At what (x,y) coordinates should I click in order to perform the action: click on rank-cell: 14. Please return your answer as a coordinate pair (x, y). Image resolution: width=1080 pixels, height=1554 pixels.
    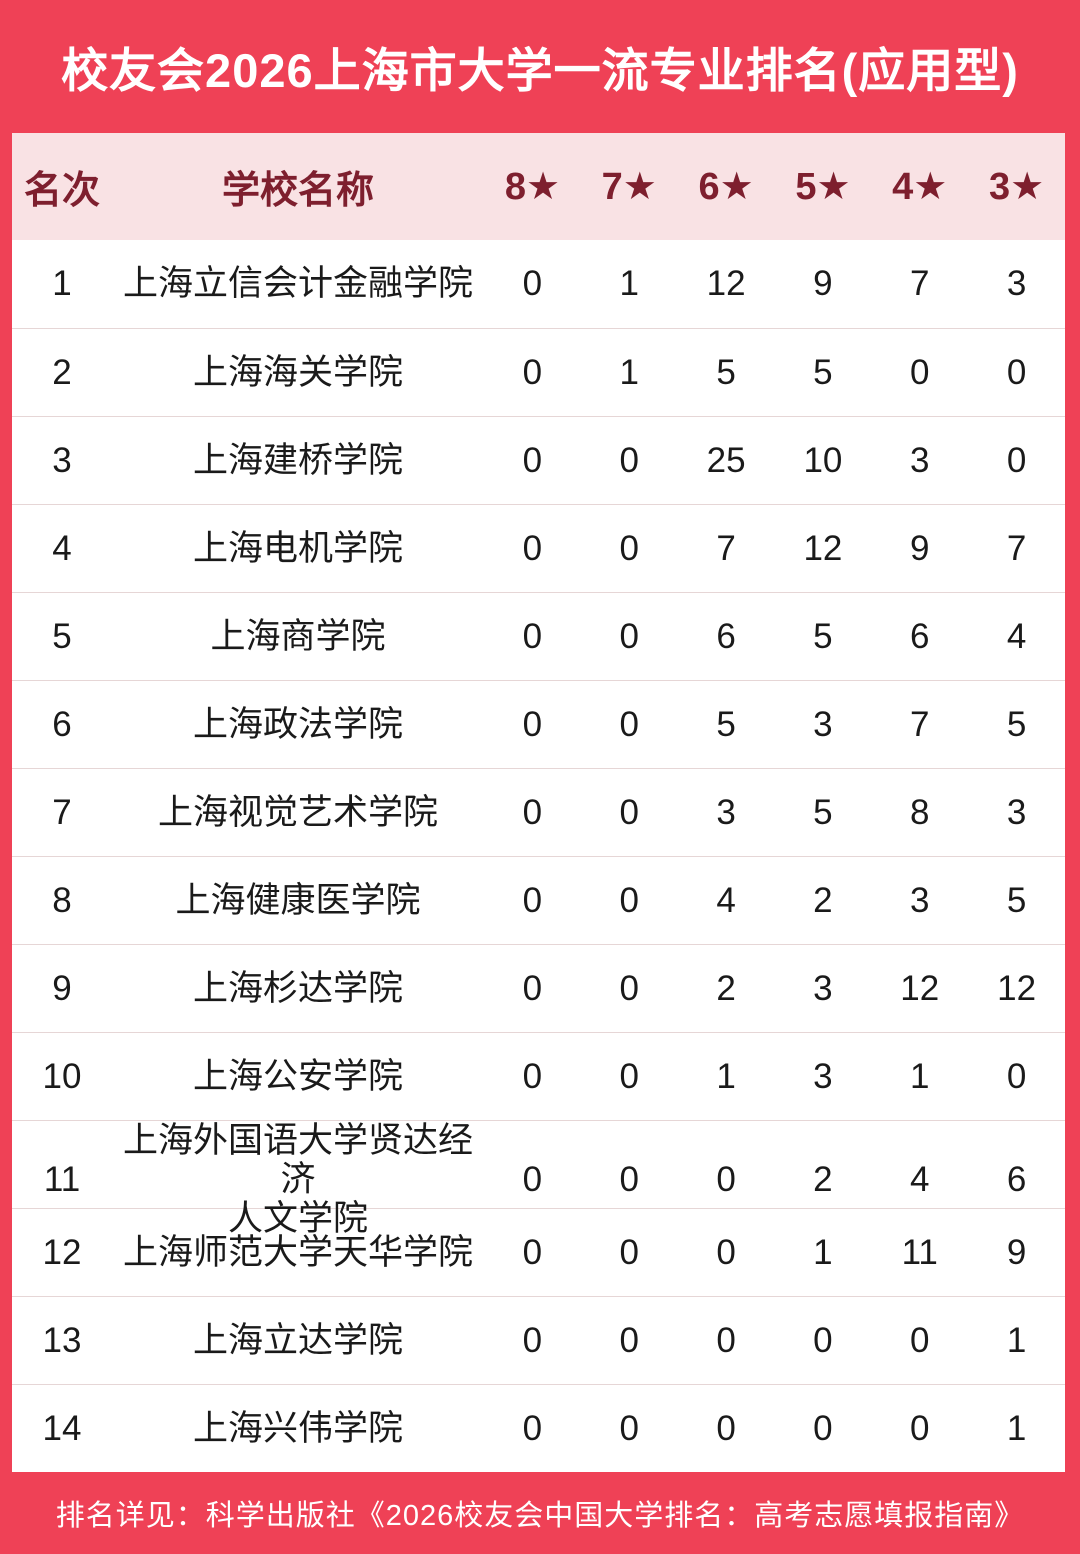
    Looking at the image, I should click on (62, 1428).